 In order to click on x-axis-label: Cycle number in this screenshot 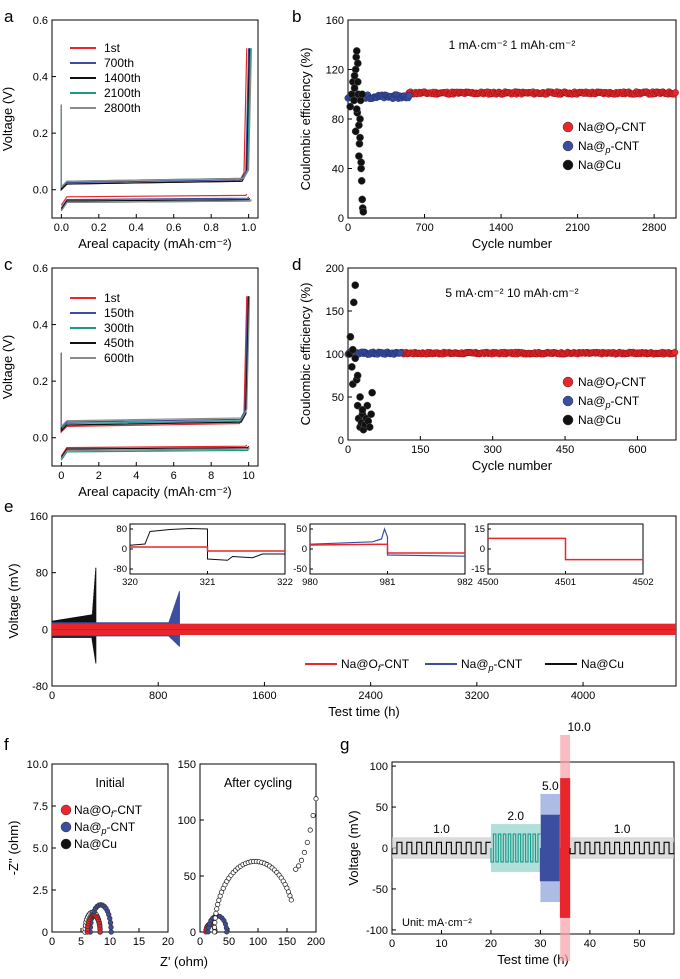, I will do `click(512, 243)`.